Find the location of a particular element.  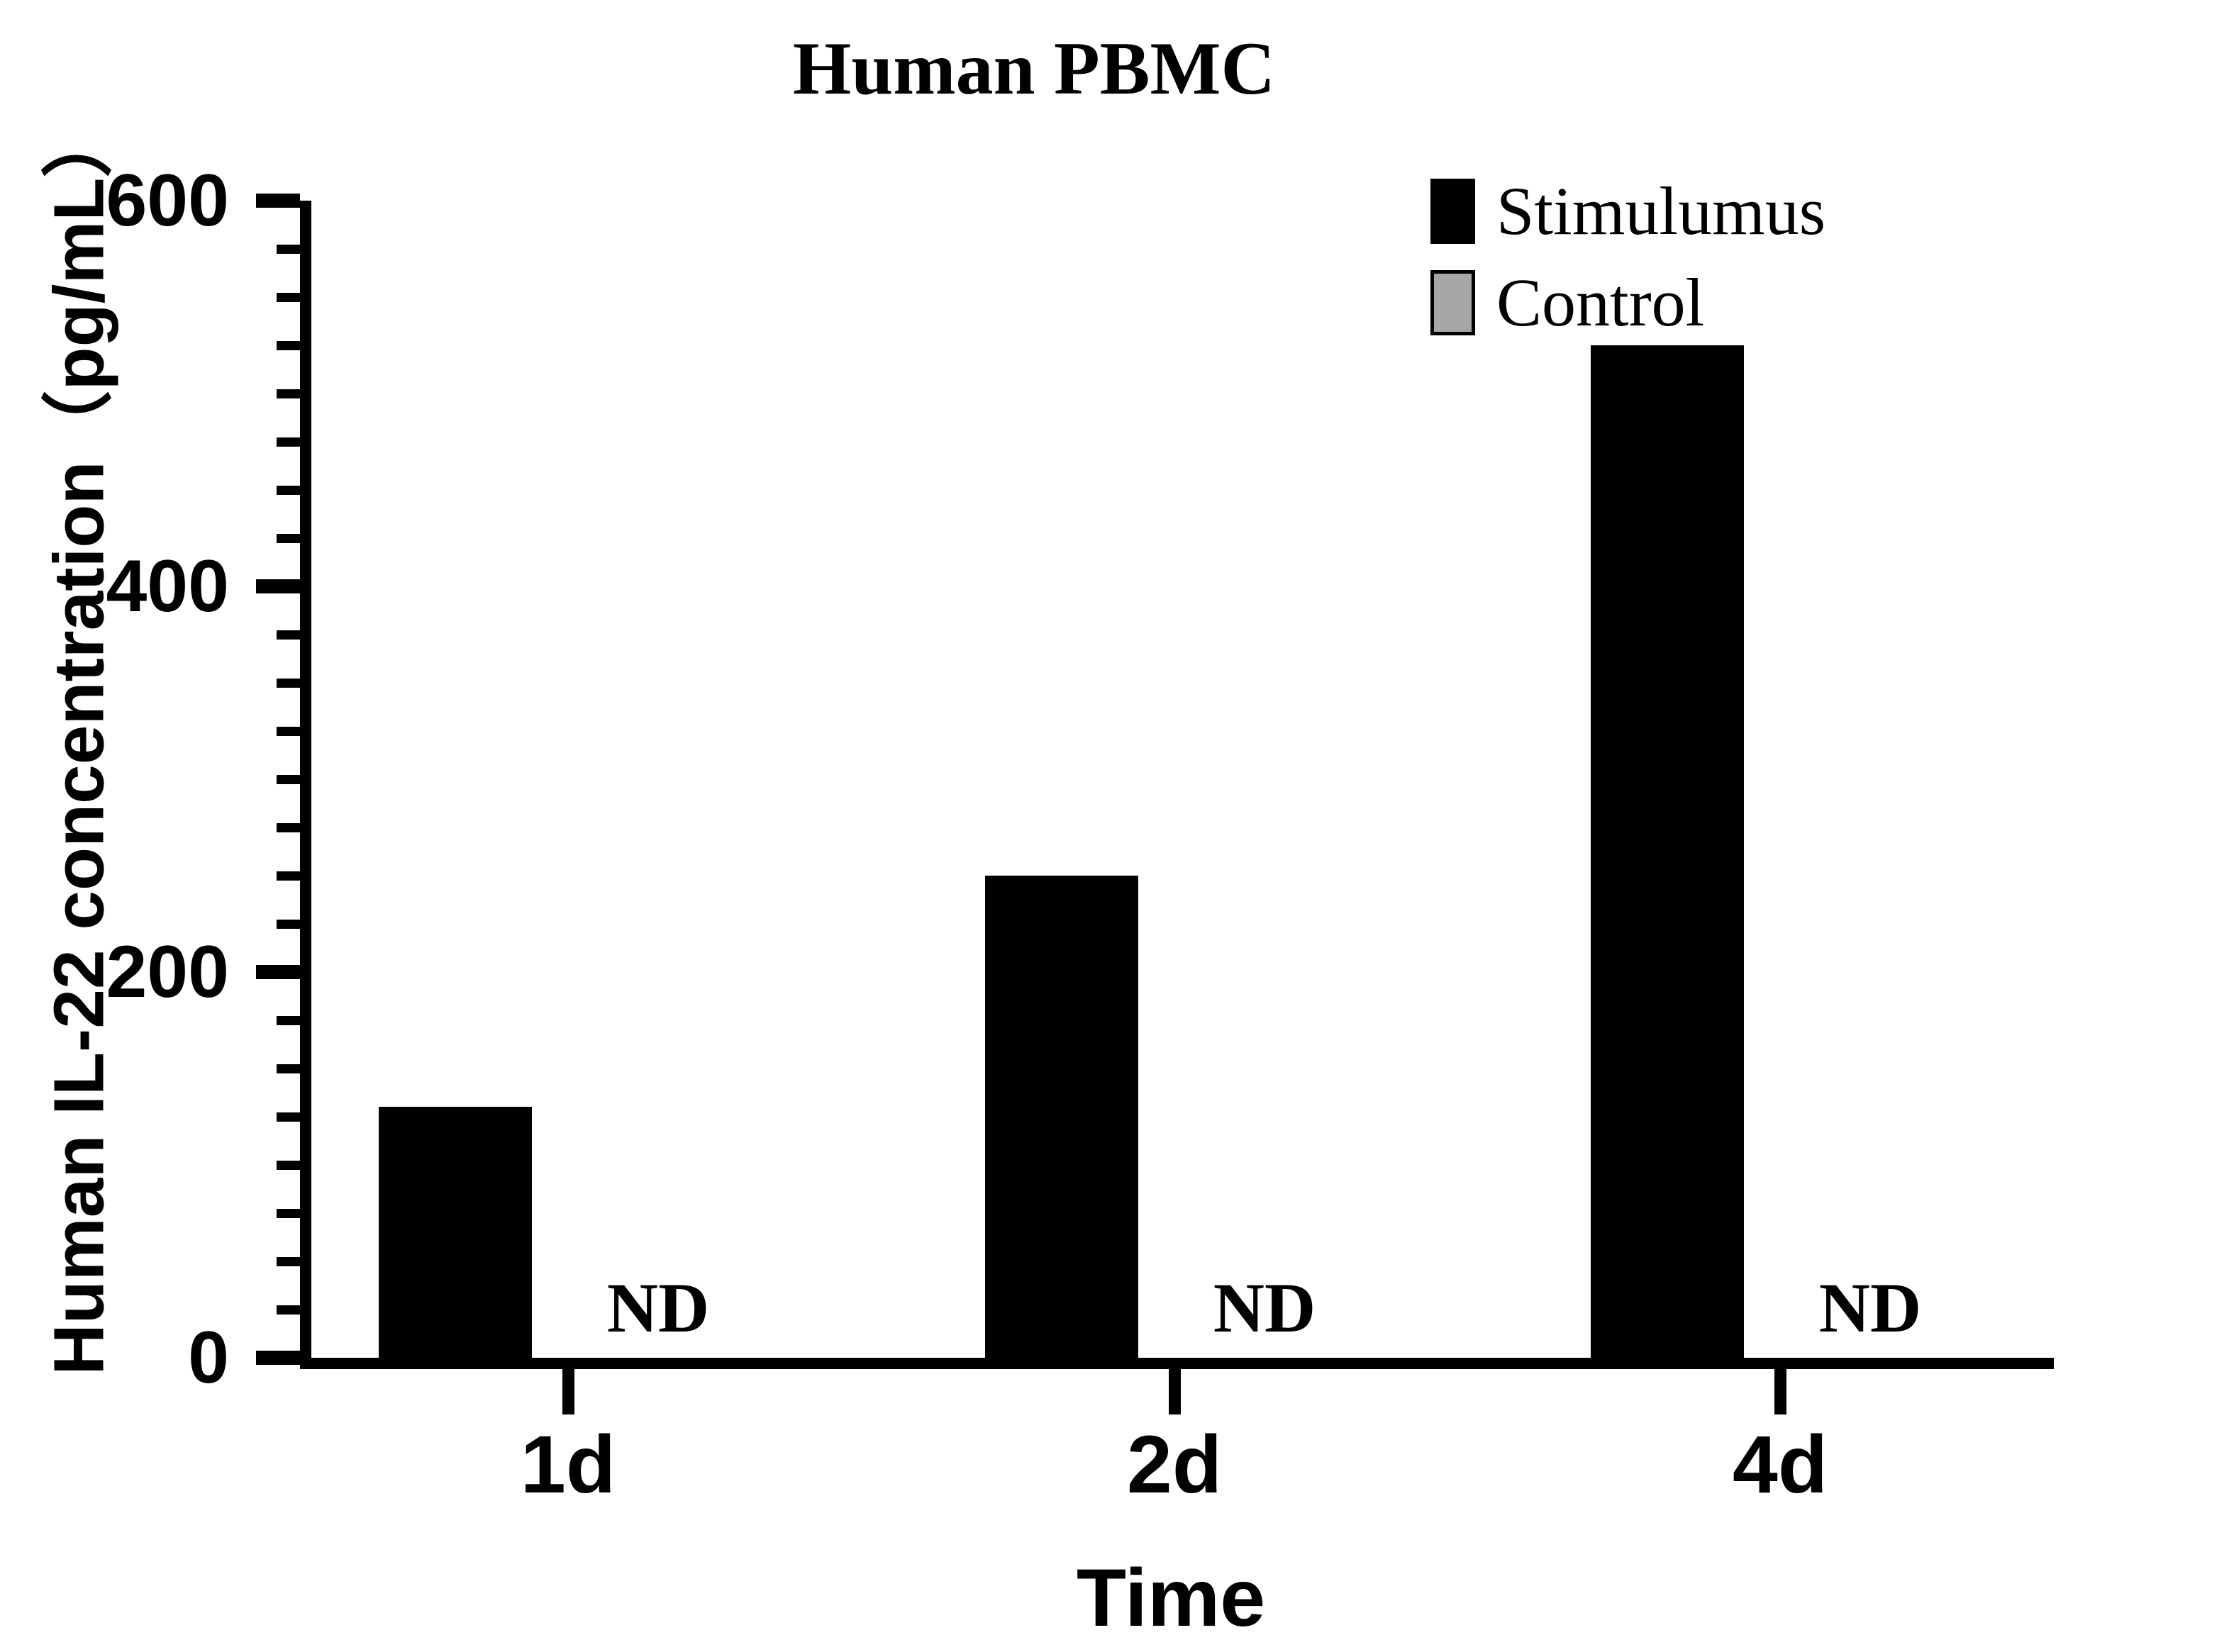

legend-item-stimulumus: Stimulumus is located at coordinates (1628, 211).